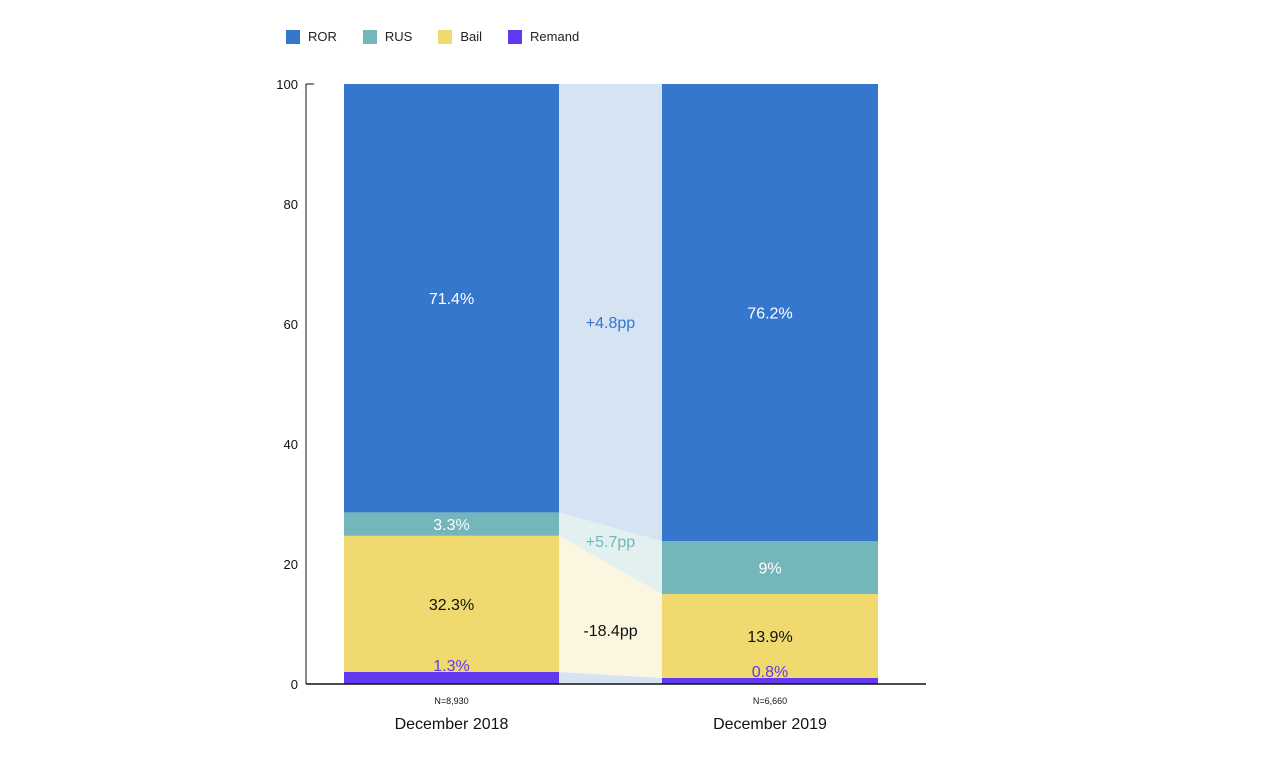  I want to click on flow-band-rus, so click(610, 553).